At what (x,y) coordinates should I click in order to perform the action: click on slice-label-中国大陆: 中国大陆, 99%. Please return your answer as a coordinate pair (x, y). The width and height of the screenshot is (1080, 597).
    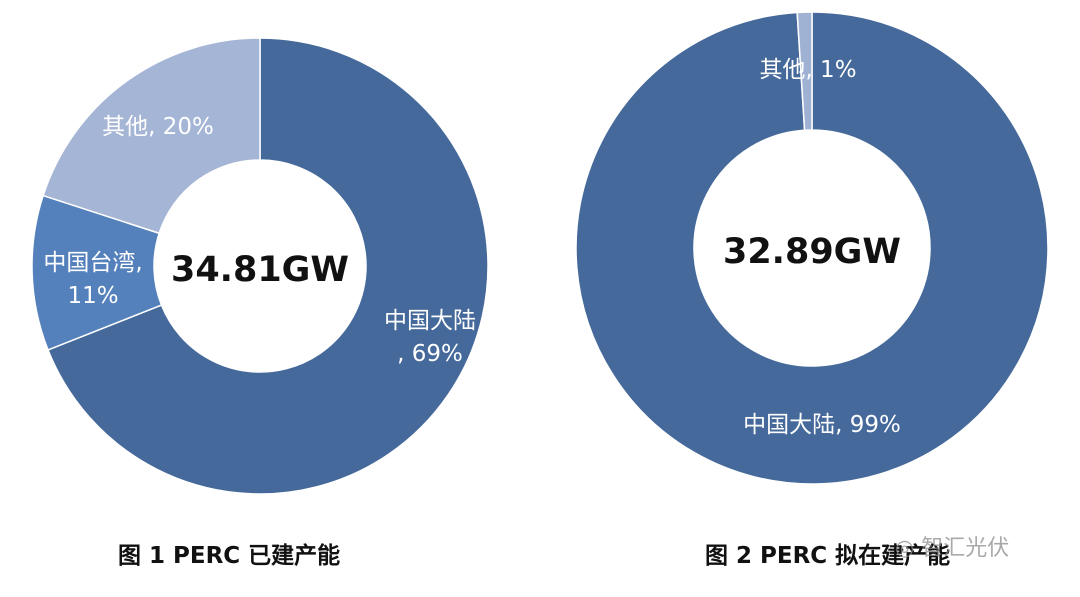
    Looking at the image, I should click on (822, 425).